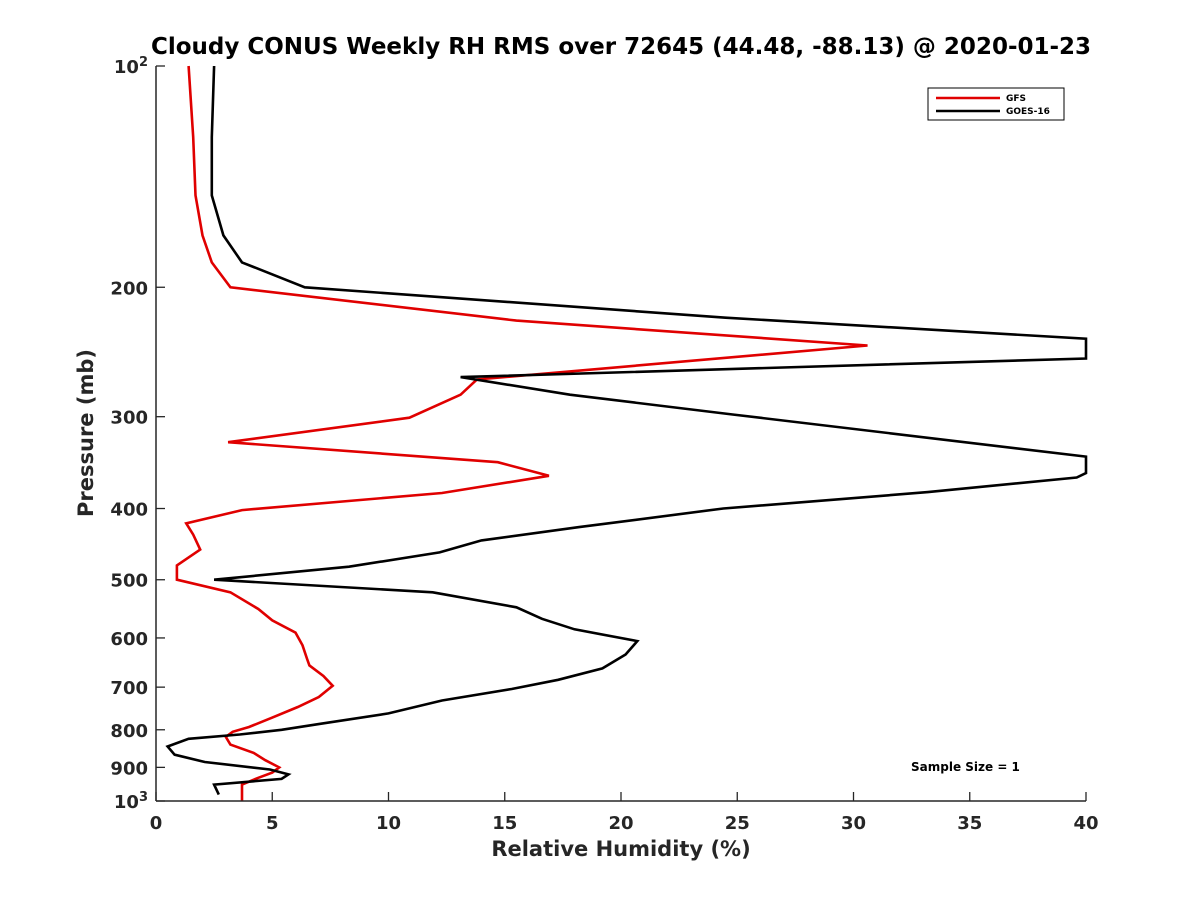 This screenshot has width=1200, height=900. Describe the element at coordinates (129, 288) in the screenshot. I see `y-tick-label: 200` at that location.